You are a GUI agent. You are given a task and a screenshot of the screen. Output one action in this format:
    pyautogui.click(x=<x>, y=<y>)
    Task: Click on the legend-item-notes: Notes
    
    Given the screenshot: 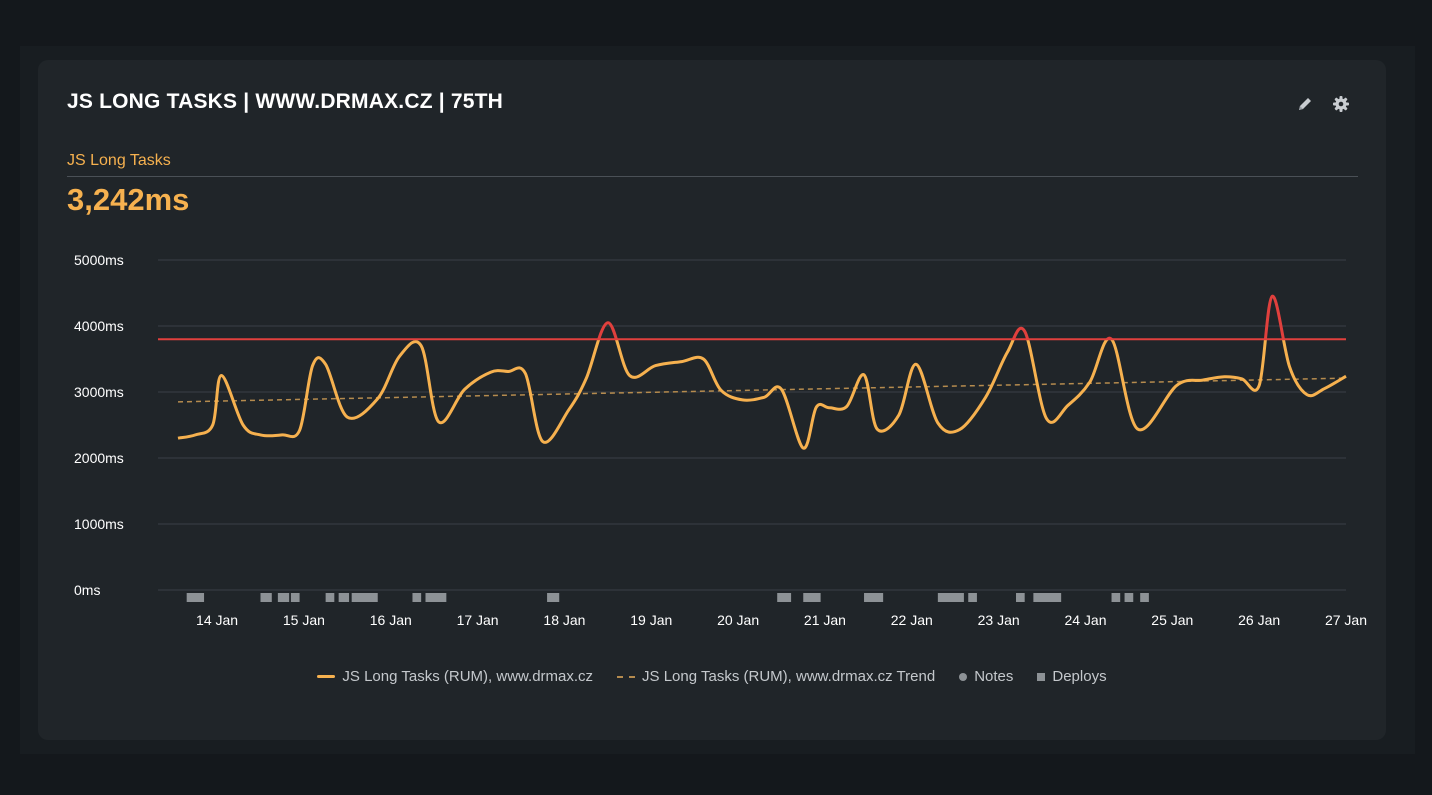 What is the action you would take?
    pyautogui.click(x=986, y=676)
    